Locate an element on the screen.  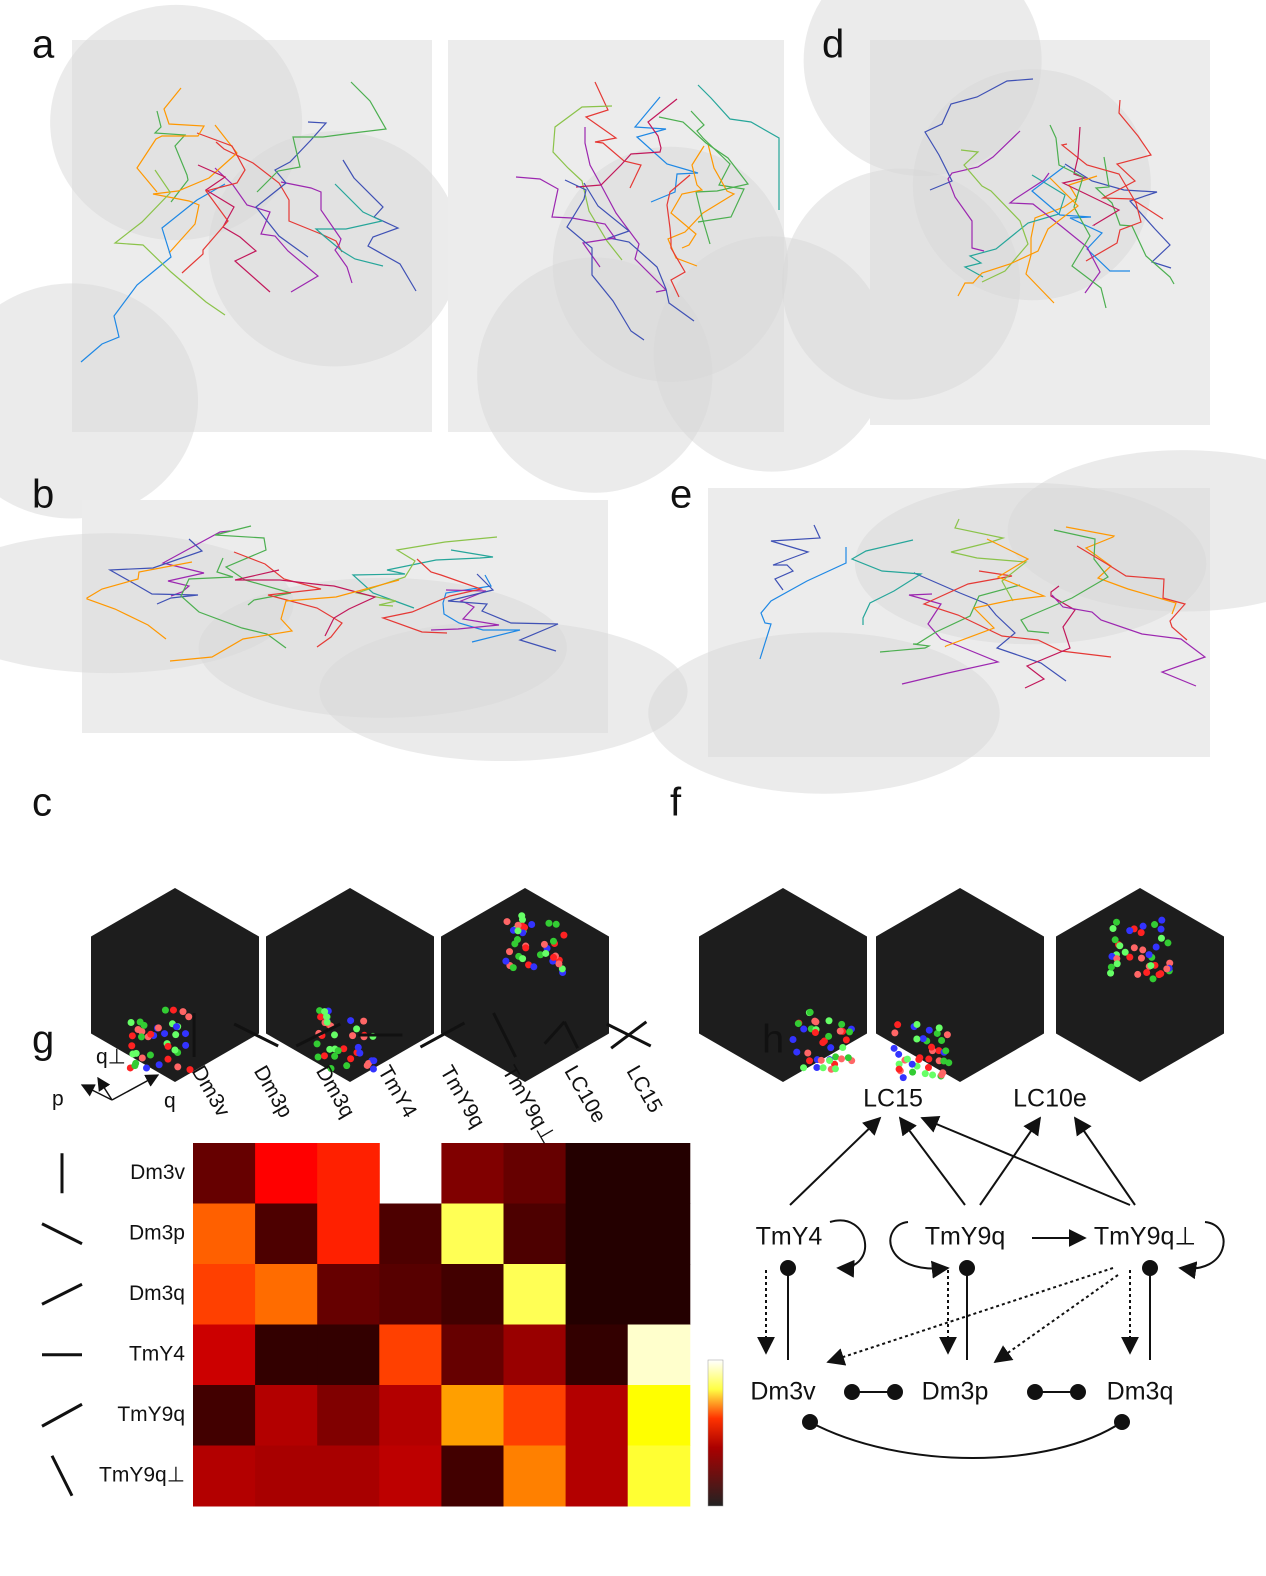
node-label: Dm3p is located at coordinates (955, 1392).